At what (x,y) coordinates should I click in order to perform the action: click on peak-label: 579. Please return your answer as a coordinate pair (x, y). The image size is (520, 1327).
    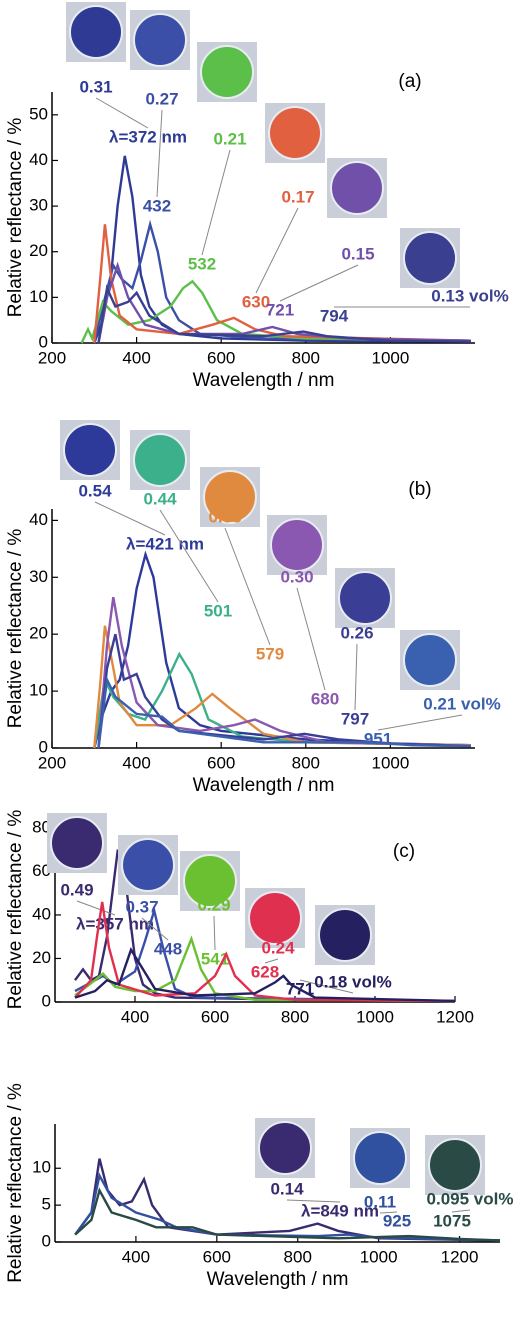
    Looking at the image, I should click on (270, 653).